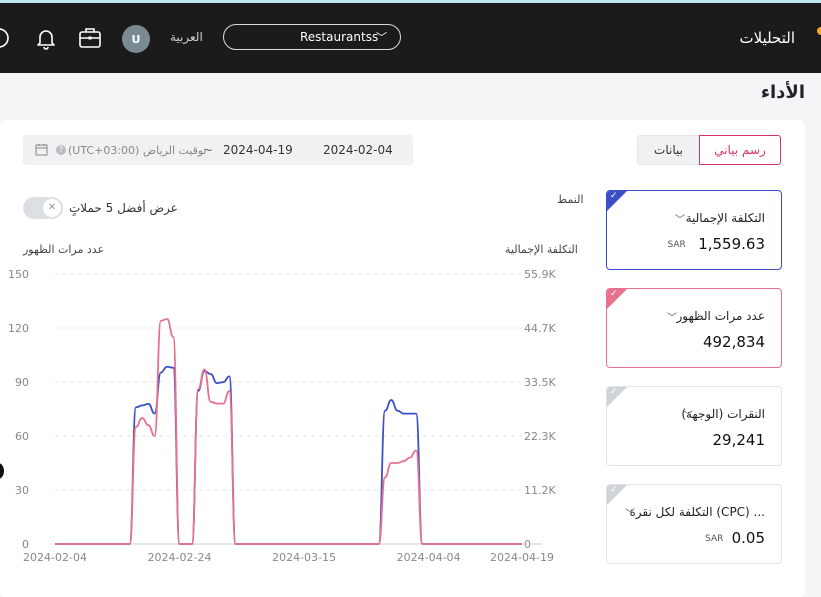 The width and height of the screenshot is (821, 597). Describe the element at coordinates (18, 328) in the screenshot. I see `y-left-tick-label: 120` at that location.